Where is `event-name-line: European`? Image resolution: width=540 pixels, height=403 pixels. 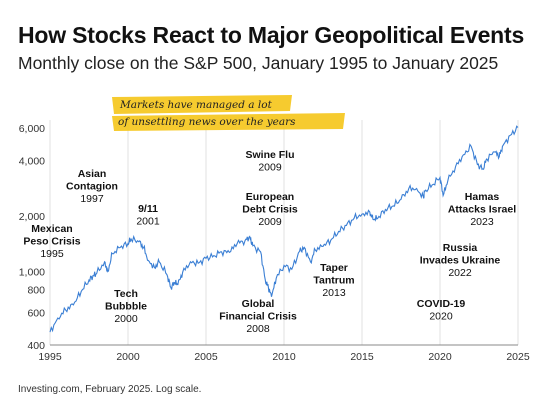 event-name-line: European is located at coordinates (270, 197).